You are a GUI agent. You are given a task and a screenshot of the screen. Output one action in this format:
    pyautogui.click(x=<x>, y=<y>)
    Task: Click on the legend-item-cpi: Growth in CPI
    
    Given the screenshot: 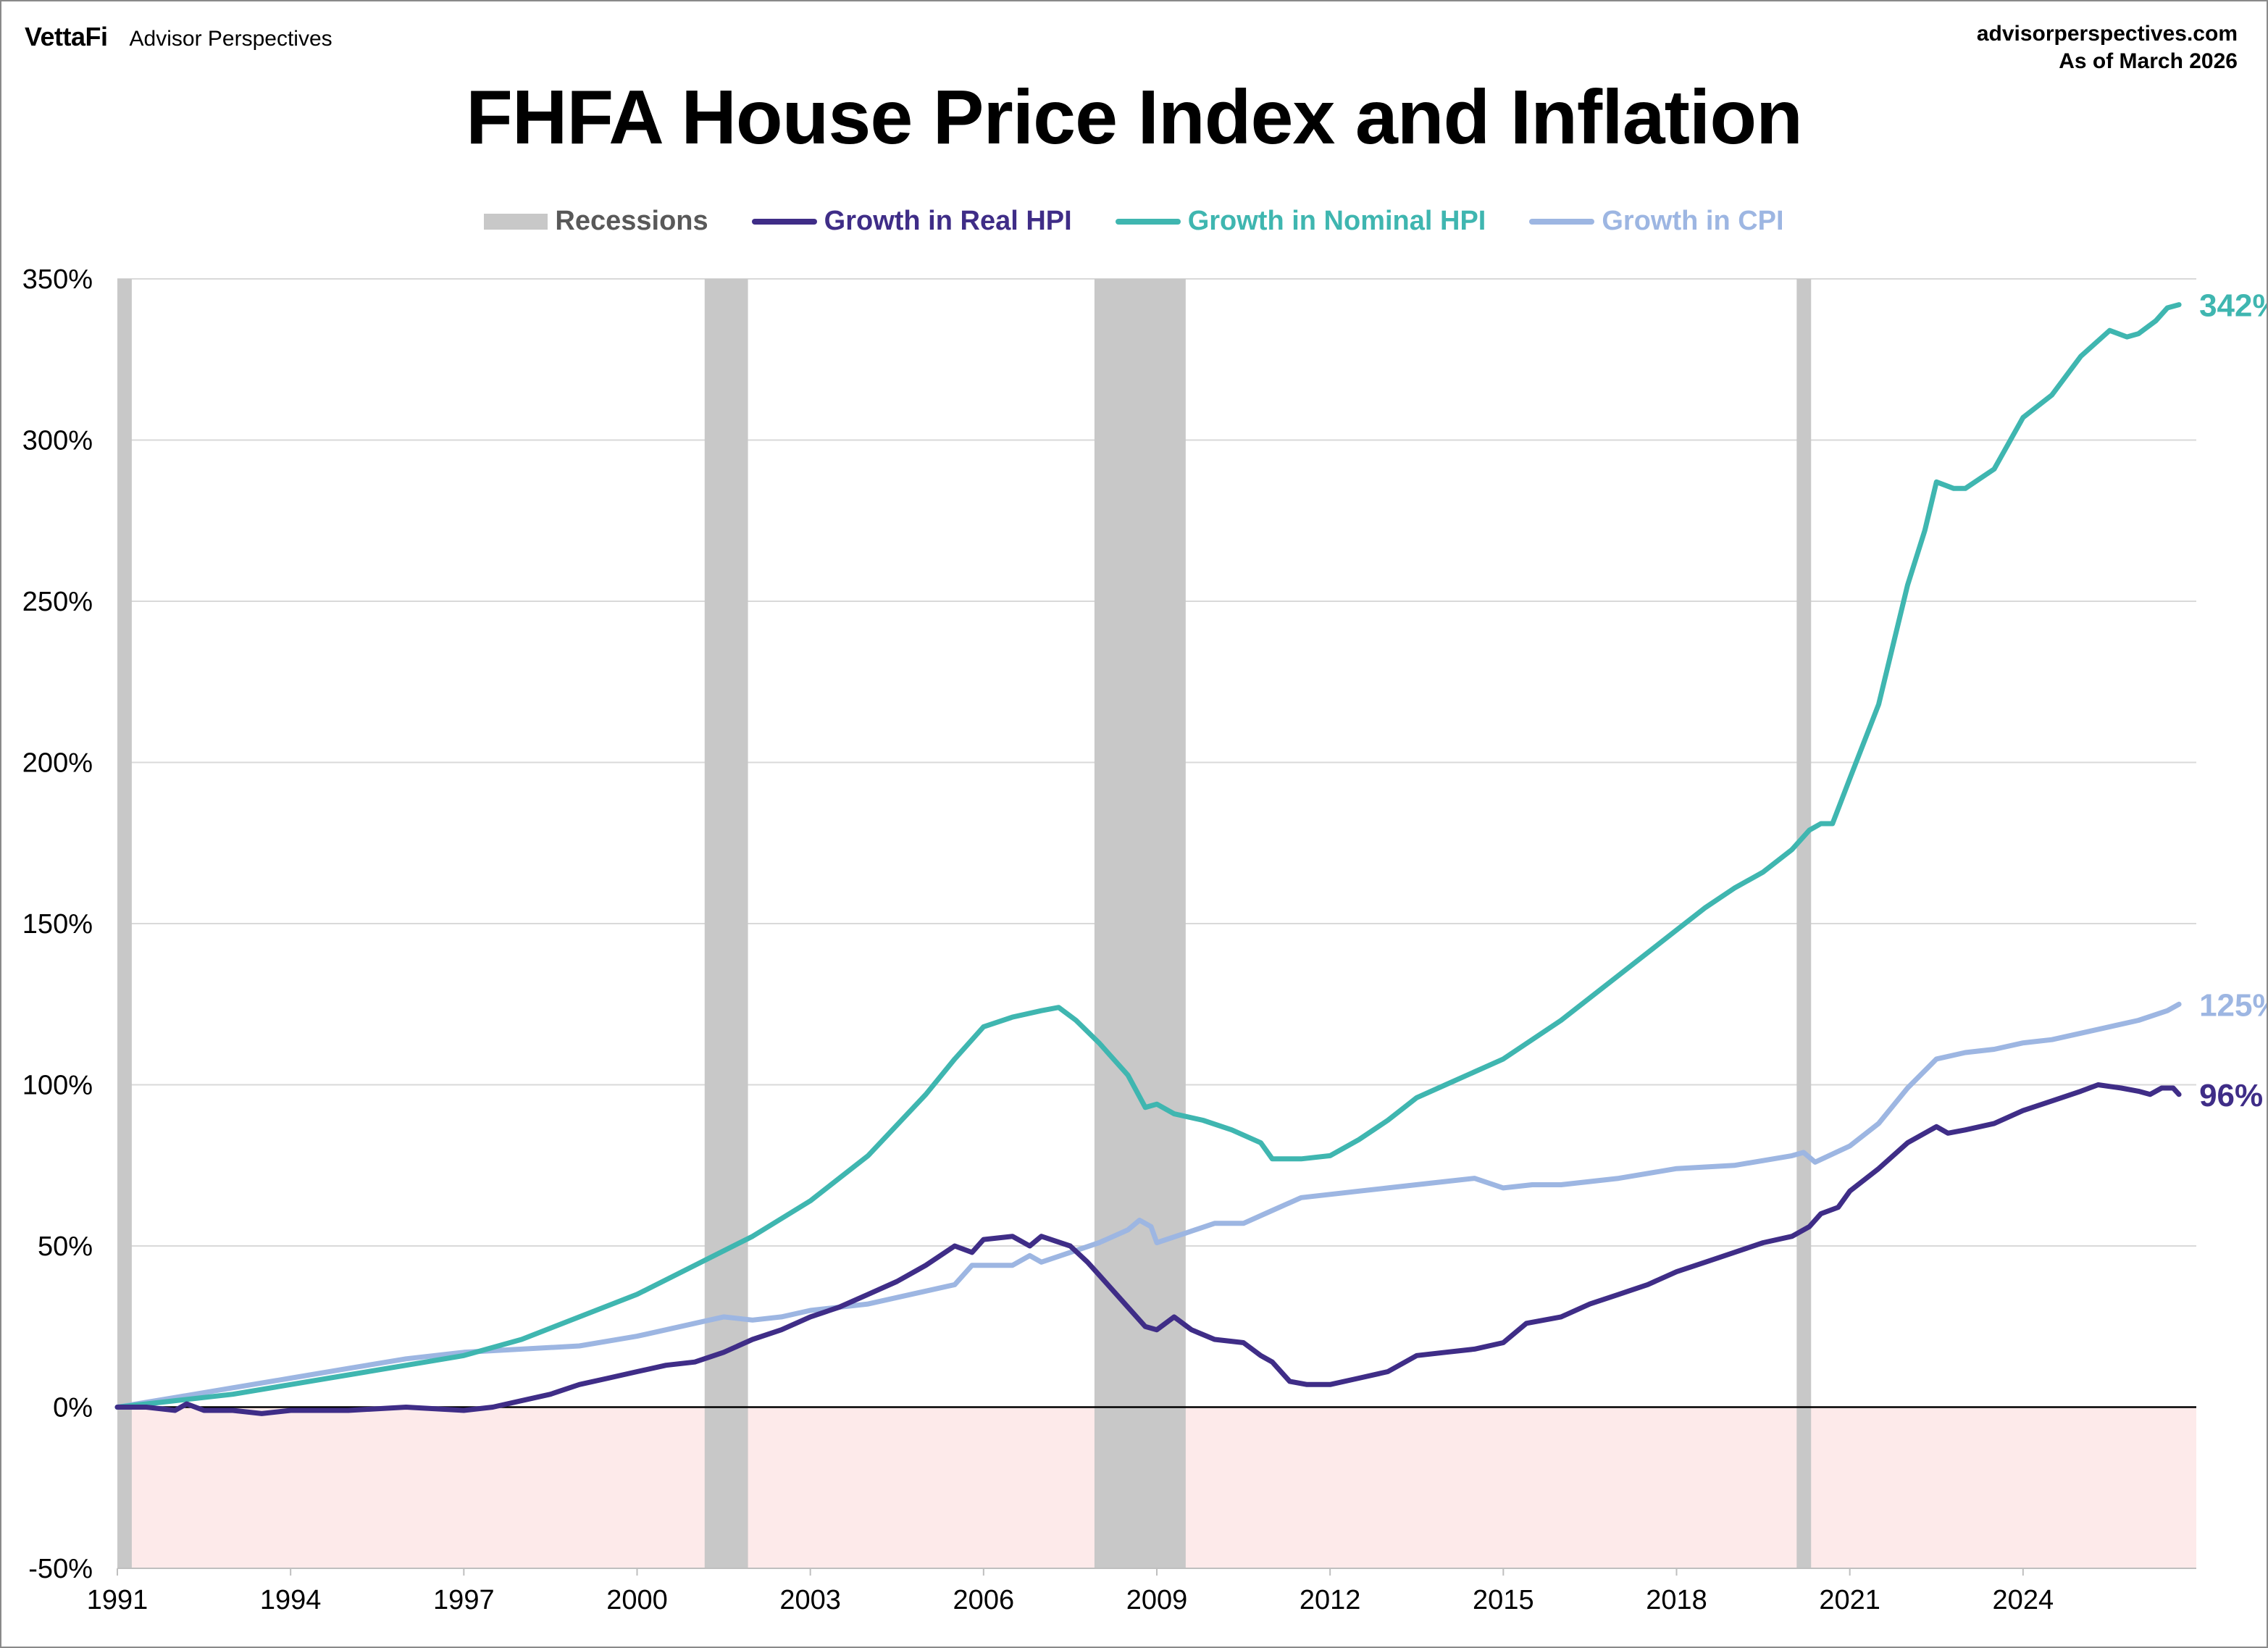 What is the action you would take?
    pyautogui.click(x=1657, y=221)
    